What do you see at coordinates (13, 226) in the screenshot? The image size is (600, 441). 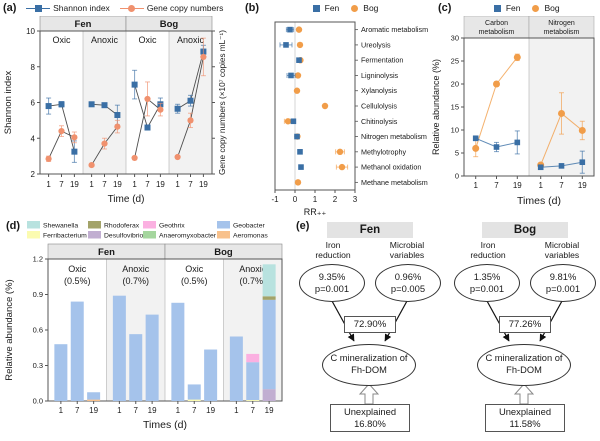 I see `panel-d-label: (d)` at bounding box center [13, 226].